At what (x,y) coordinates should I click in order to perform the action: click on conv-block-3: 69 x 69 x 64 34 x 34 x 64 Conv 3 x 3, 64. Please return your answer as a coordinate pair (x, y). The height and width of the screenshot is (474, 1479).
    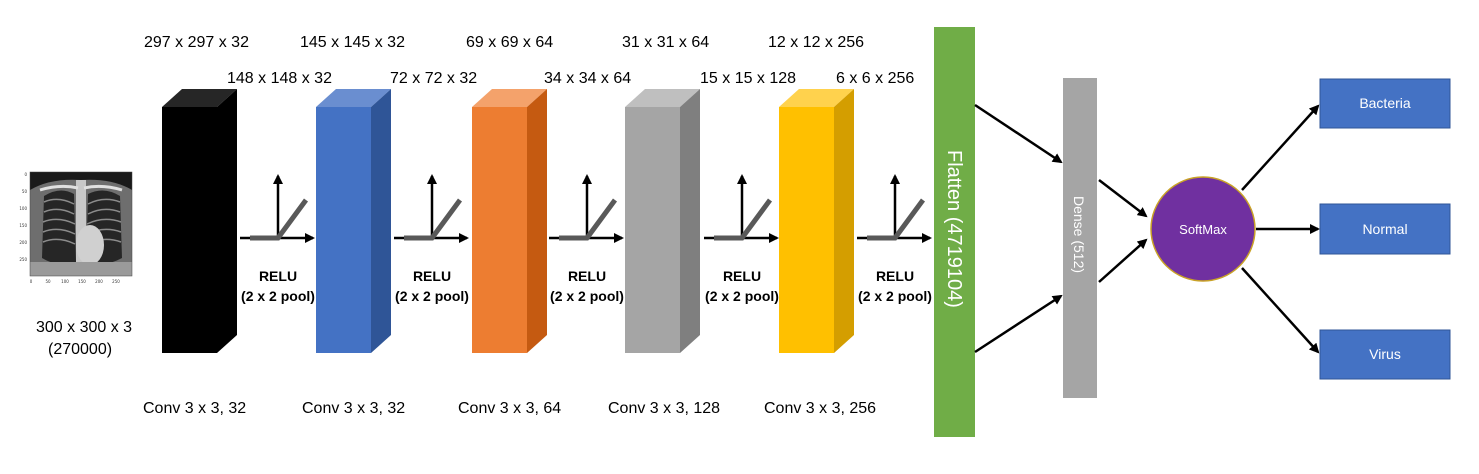
    Looking at the image, I should click on (544, 225).